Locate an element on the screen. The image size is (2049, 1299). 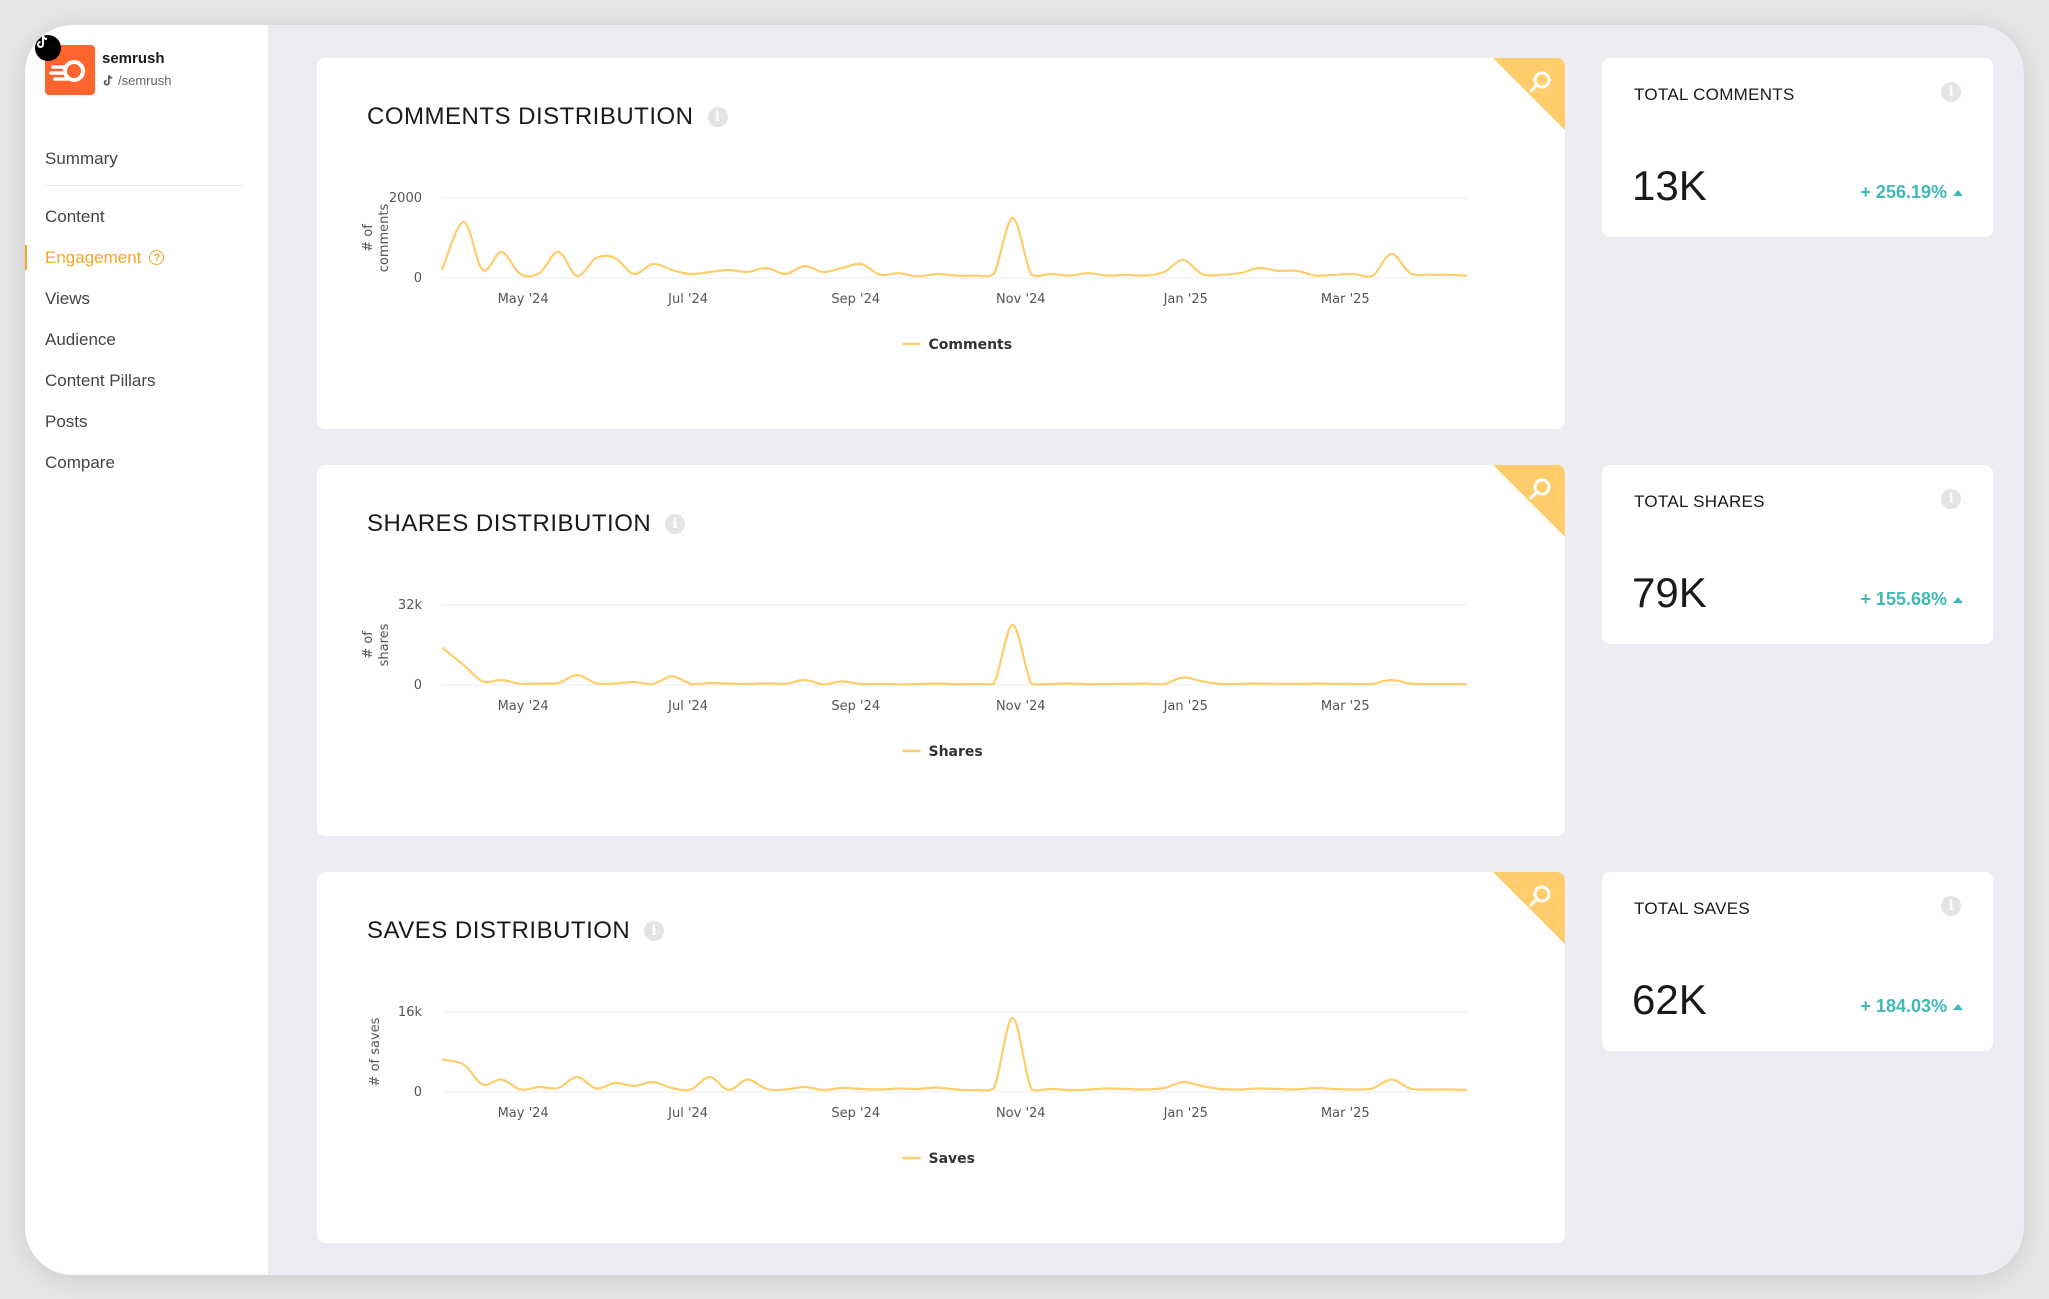
total-saves-card: TOTAL SAVES i 62K + 184.03% is located at coordinates (1797, 961).